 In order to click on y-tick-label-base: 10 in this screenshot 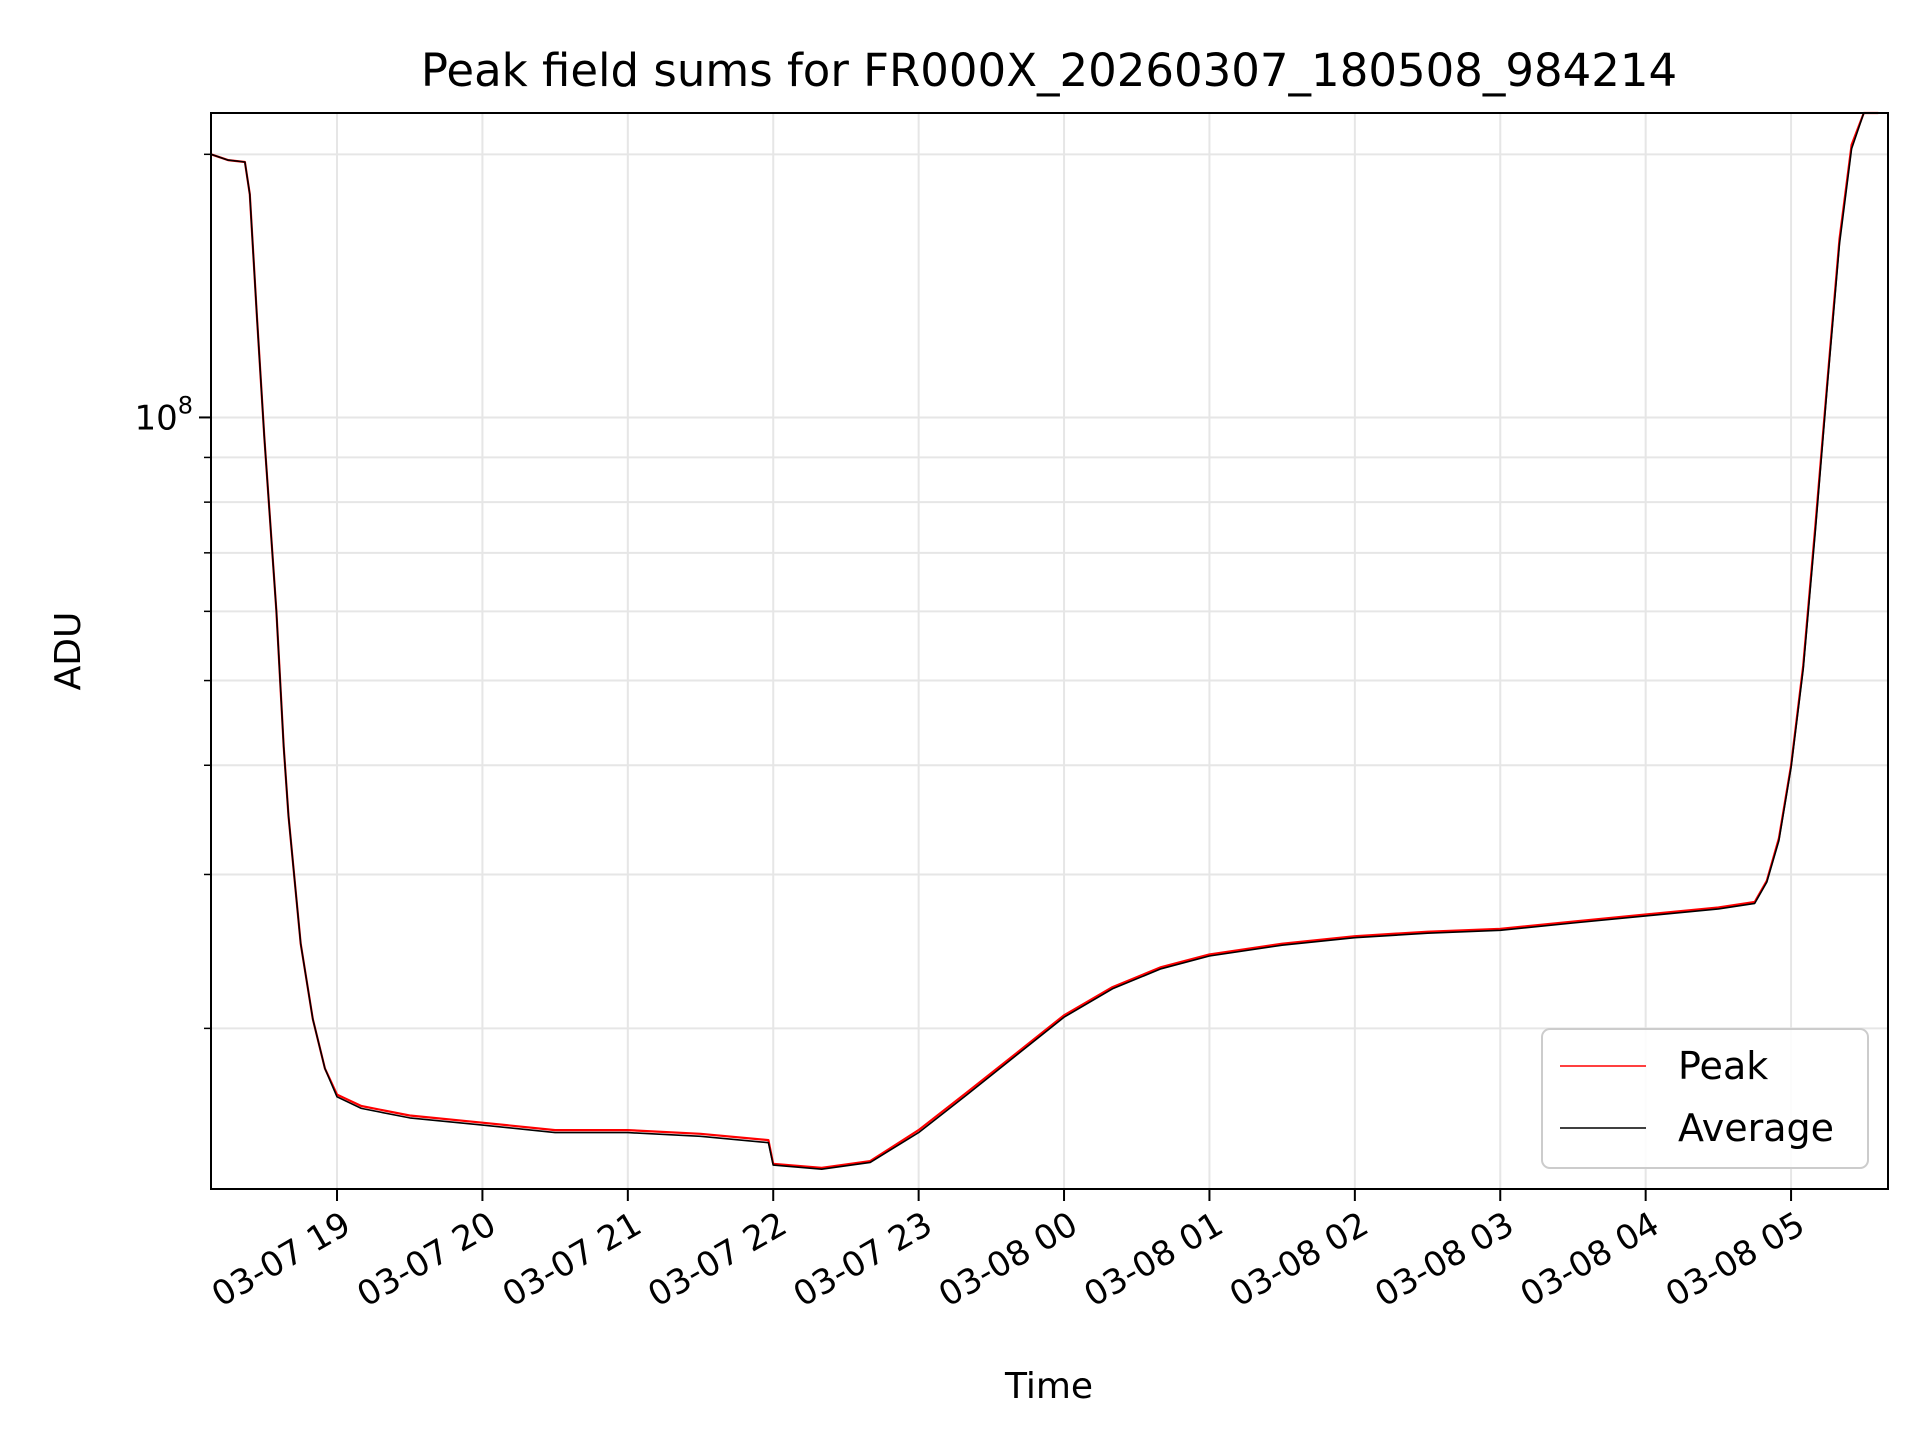, I will do `click(155, 418)`.